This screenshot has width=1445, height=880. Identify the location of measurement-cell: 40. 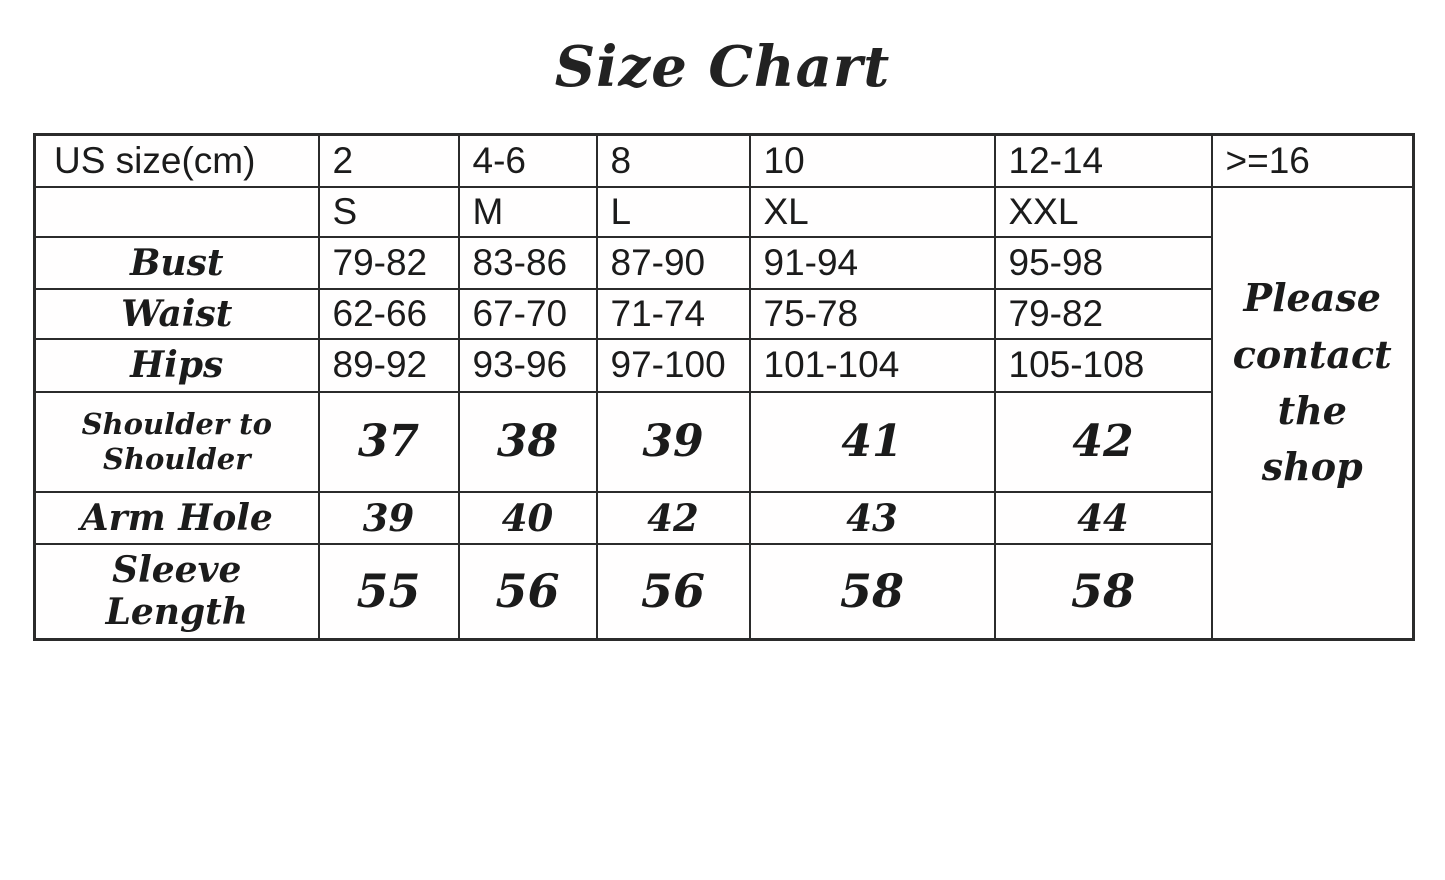
(527, 517).